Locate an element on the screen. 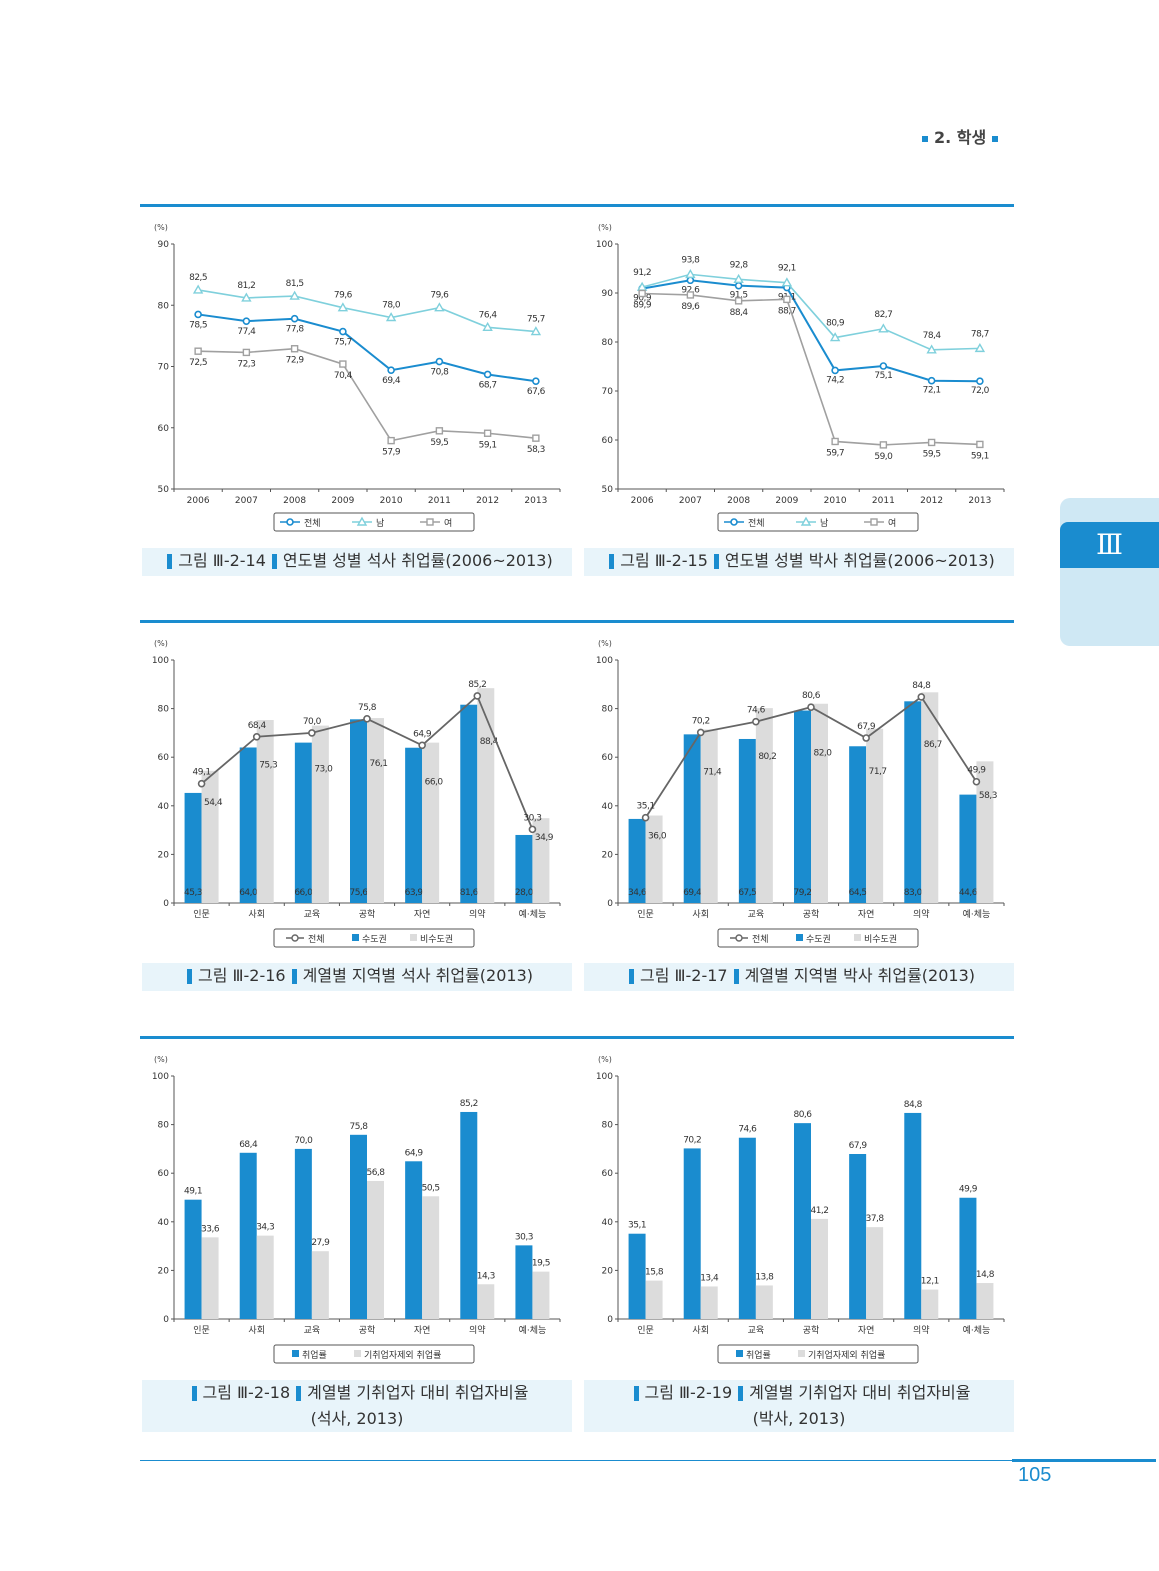 The height and width of the screenshot is (1571, 1159). data-label: 34,3 is located at coordinates (265, 1228).